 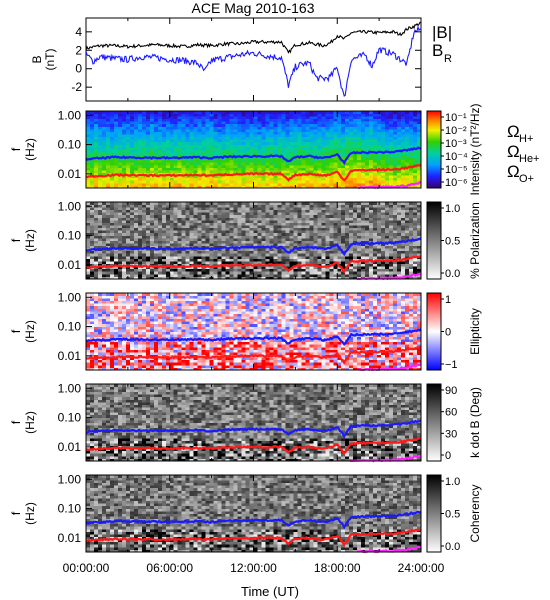 What do you see at coordinates (456, 144) in the screenshot?
I see `colorbar-tick-label: 10⁻³` at bounding box center [456, 144].